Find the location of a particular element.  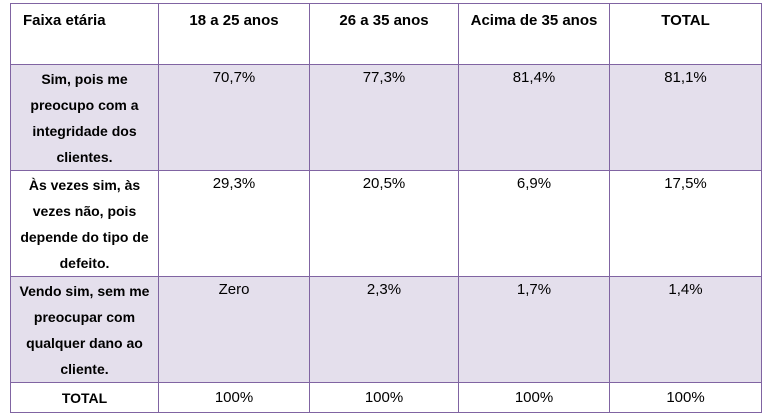

cell-value: 6,9% is located at coordinates (534, 223).